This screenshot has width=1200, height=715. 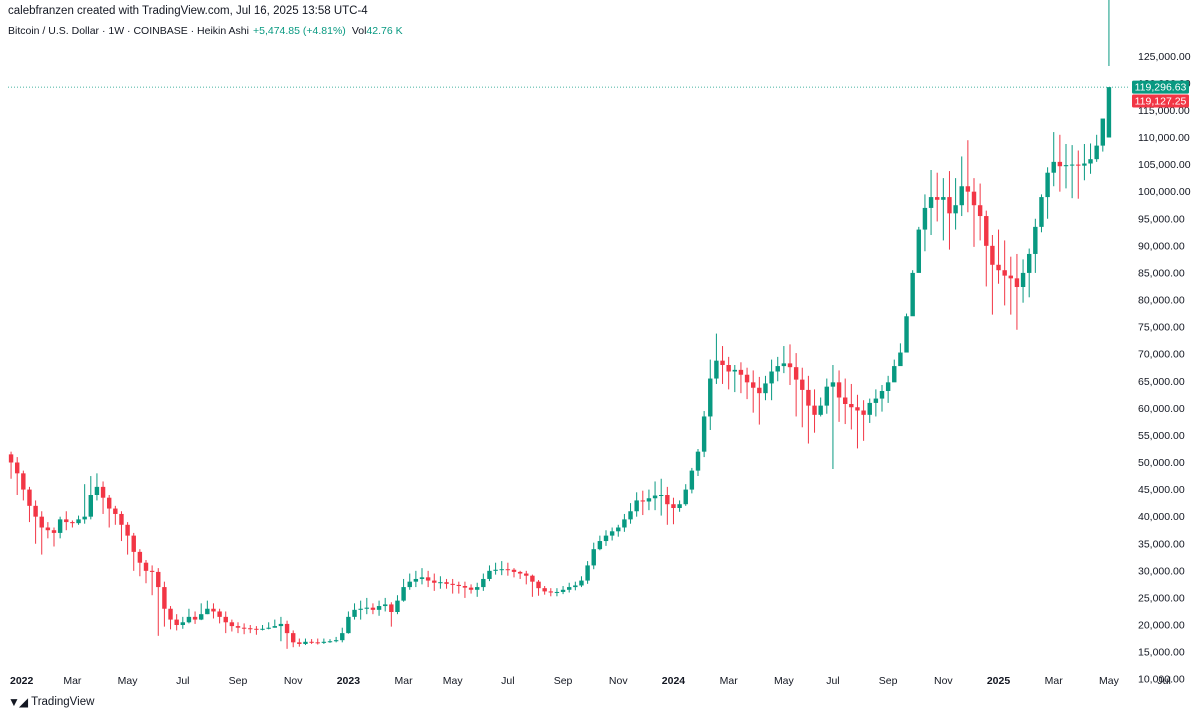 What do you see at coordinates (999, 681) in the screenshot?
I see `x-tick-label: 2025` at bounding box center [999, 681].